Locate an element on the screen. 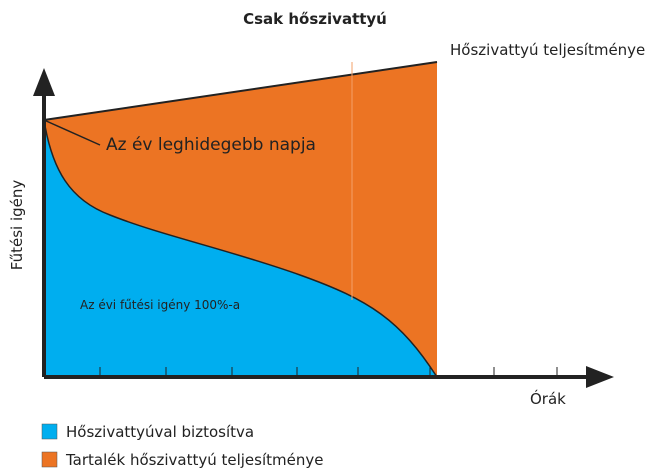  legend-label: Hőszivattyúval biztosítva is located at coordinates (160, 432).